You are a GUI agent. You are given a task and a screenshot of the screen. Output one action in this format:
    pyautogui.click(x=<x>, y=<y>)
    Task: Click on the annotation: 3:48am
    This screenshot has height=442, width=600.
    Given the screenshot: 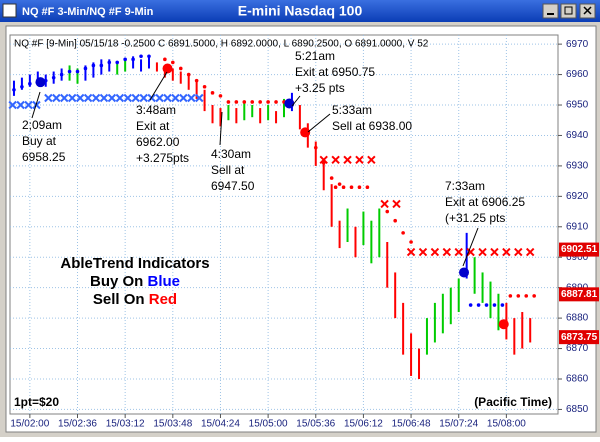 What is the action you would take?
    pyautogui.click(x=156, y=110)
    